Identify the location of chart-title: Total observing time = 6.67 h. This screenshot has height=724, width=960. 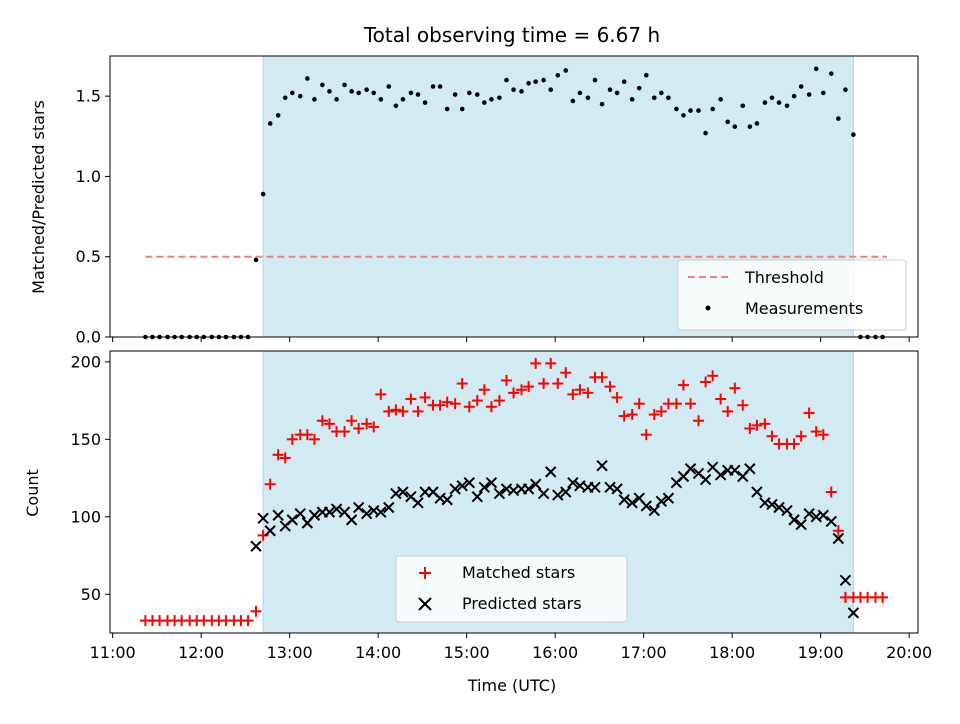
(511, 35).